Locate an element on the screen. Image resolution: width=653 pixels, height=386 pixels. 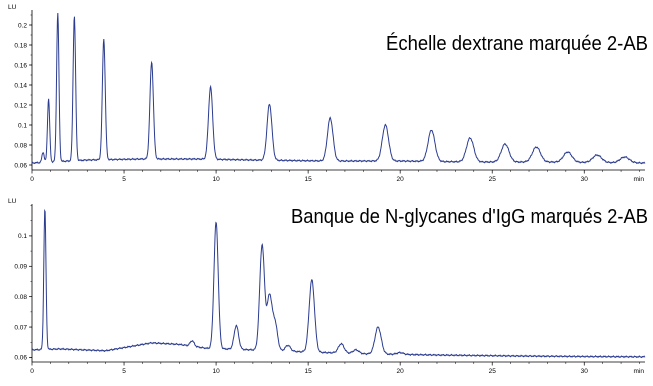
y-tick-label: 0.16 is located at coordinates (20, 65).